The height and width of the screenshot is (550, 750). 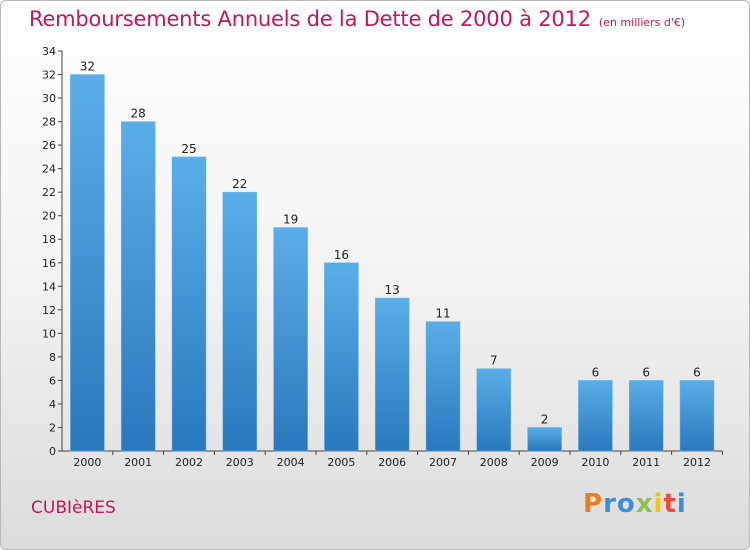 What do you see at coordinates (49, 145) in the screenshot?
I see `y-tick-label: 26` at bounding box center [49, 145].